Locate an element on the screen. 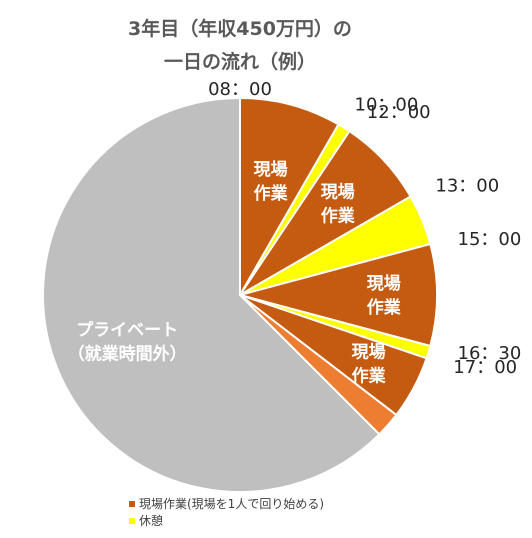 This screenshot has height=538, width=532. time-label: 16：30 is located at coordinates (490, 353).